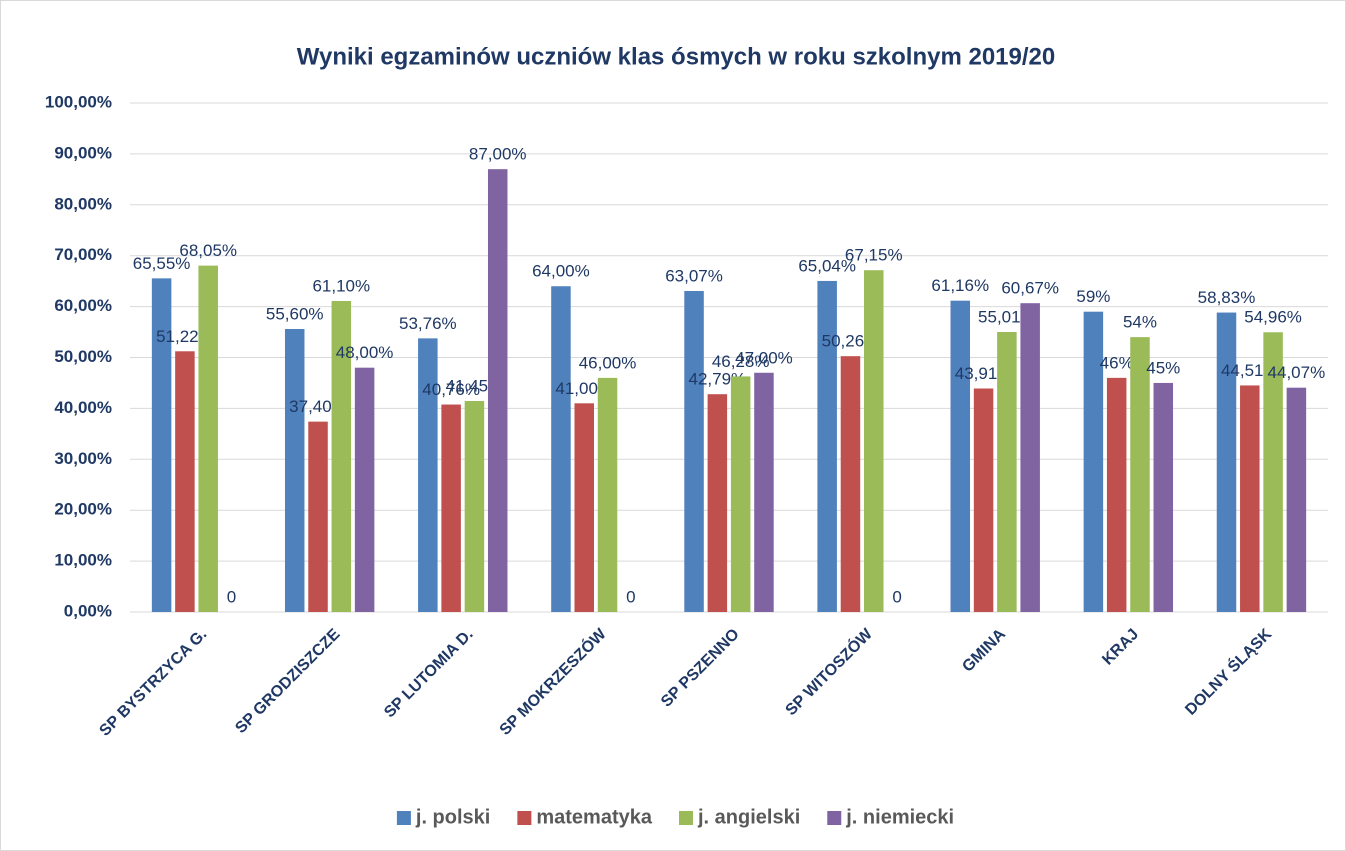 This screenshot has width=1346, height=851. Describe the element at coordinates (741, 361) in the screenshot. I see `value-label: 46,28%` at that location.